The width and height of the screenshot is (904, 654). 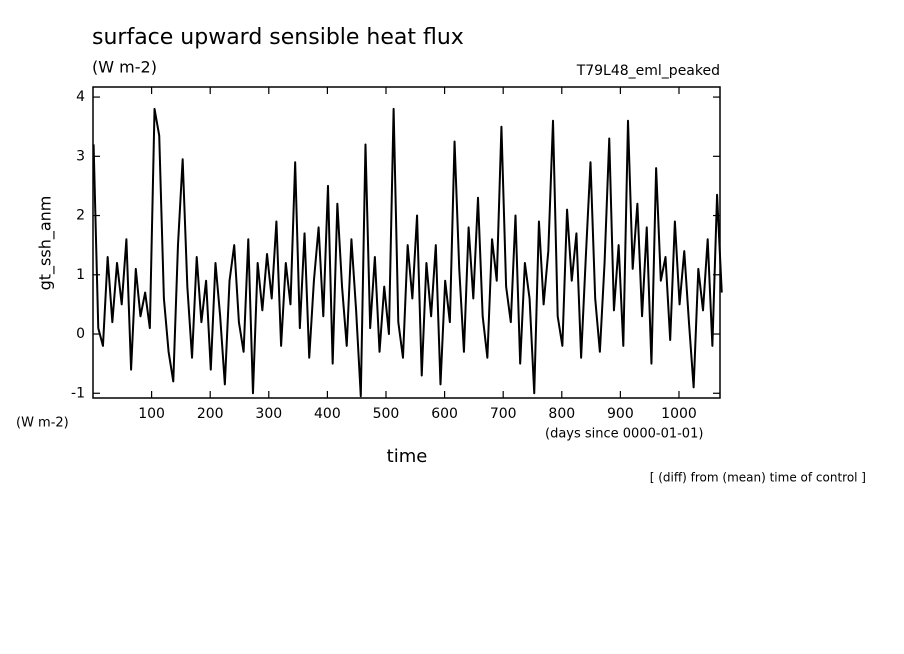 I want to click on x-tick-label: 800, so click(x=561, y=414).